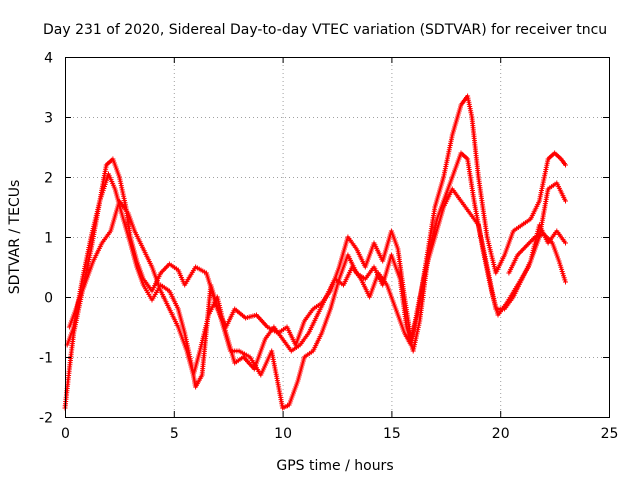 The height and width of the screenshot is (480, 640). Describe the element at coordinates (334, 466) in the screenshot. I see `x-axis-label: GPS time / hours` at that location.